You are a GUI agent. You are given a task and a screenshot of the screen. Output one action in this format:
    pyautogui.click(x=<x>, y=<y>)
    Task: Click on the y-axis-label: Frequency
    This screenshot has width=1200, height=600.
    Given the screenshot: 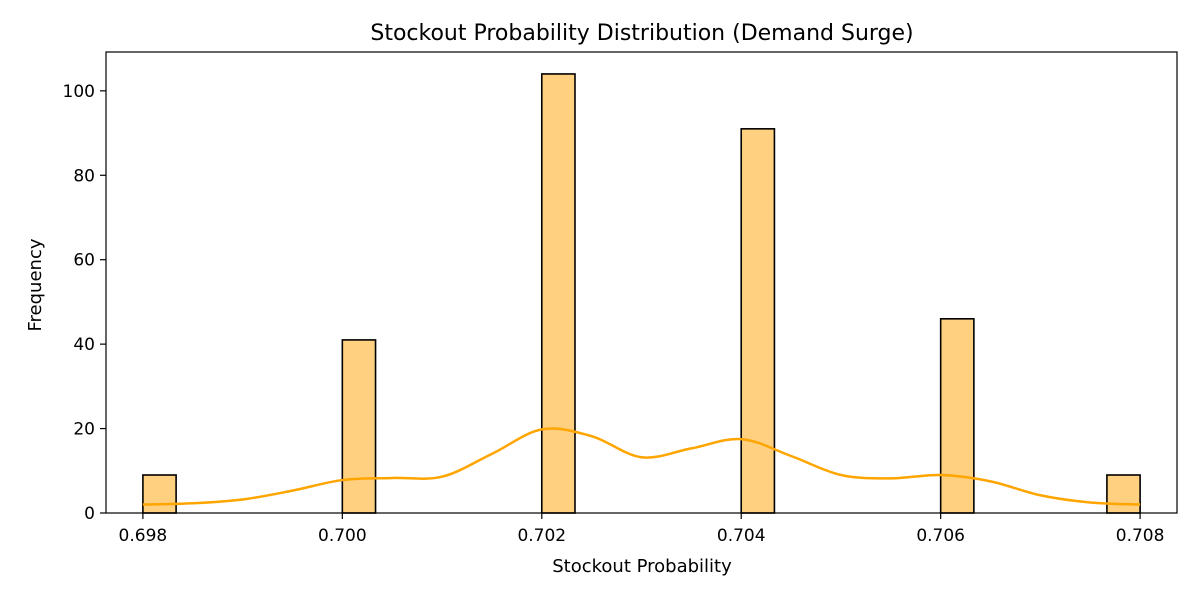 What is the action you would take?
    pyautogui.click(x=35, y=284)
    